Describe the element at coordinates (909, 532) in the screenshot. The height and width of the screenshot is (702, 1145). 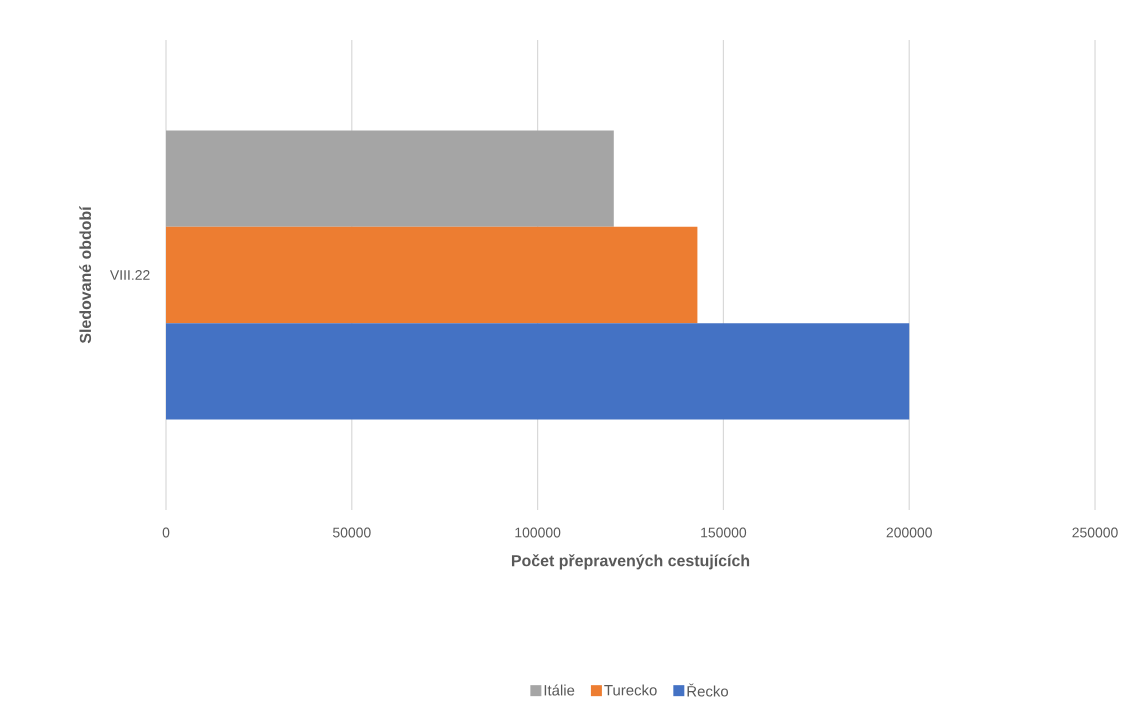
I see `x-tick-label: 200000` at that location.